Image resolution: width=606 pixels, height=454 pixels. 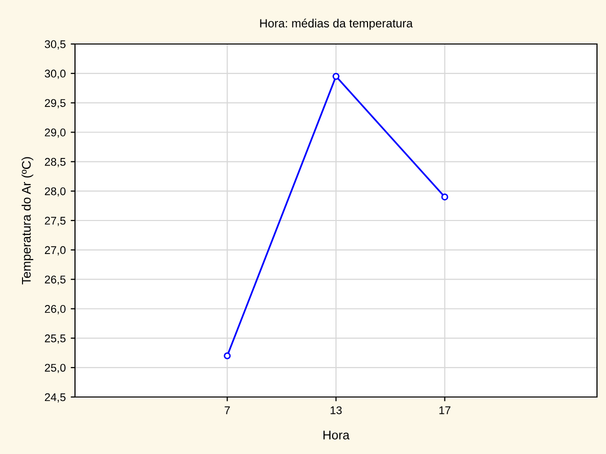 What do you see at coordinates (336, 24) in the screenshot?
I see `chart-title: Hora: médias da temperatura` at bounding box center [336, 24].